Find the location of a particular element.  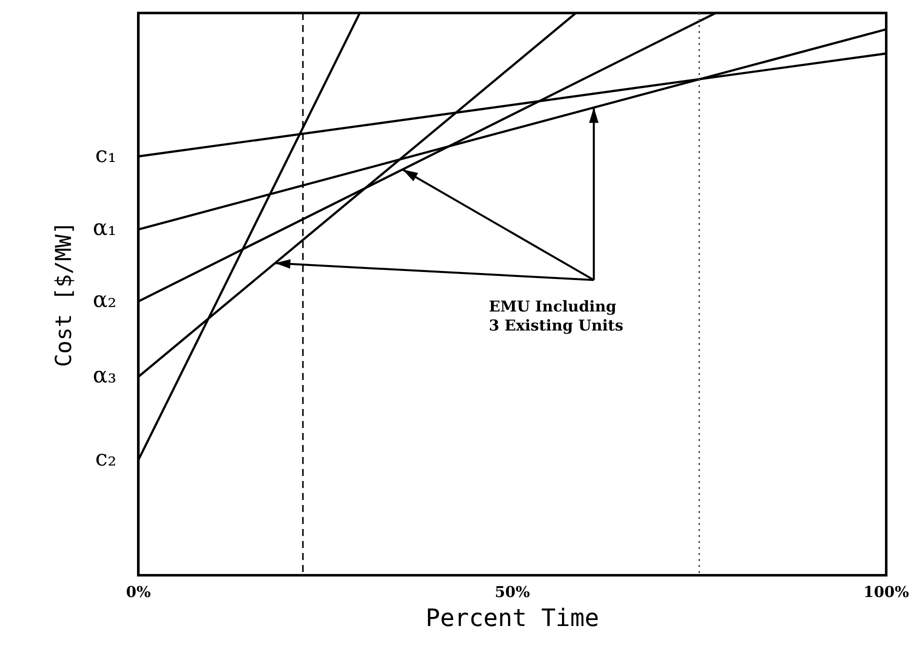

series-label: c₁ is located at coordinates (105, 155).